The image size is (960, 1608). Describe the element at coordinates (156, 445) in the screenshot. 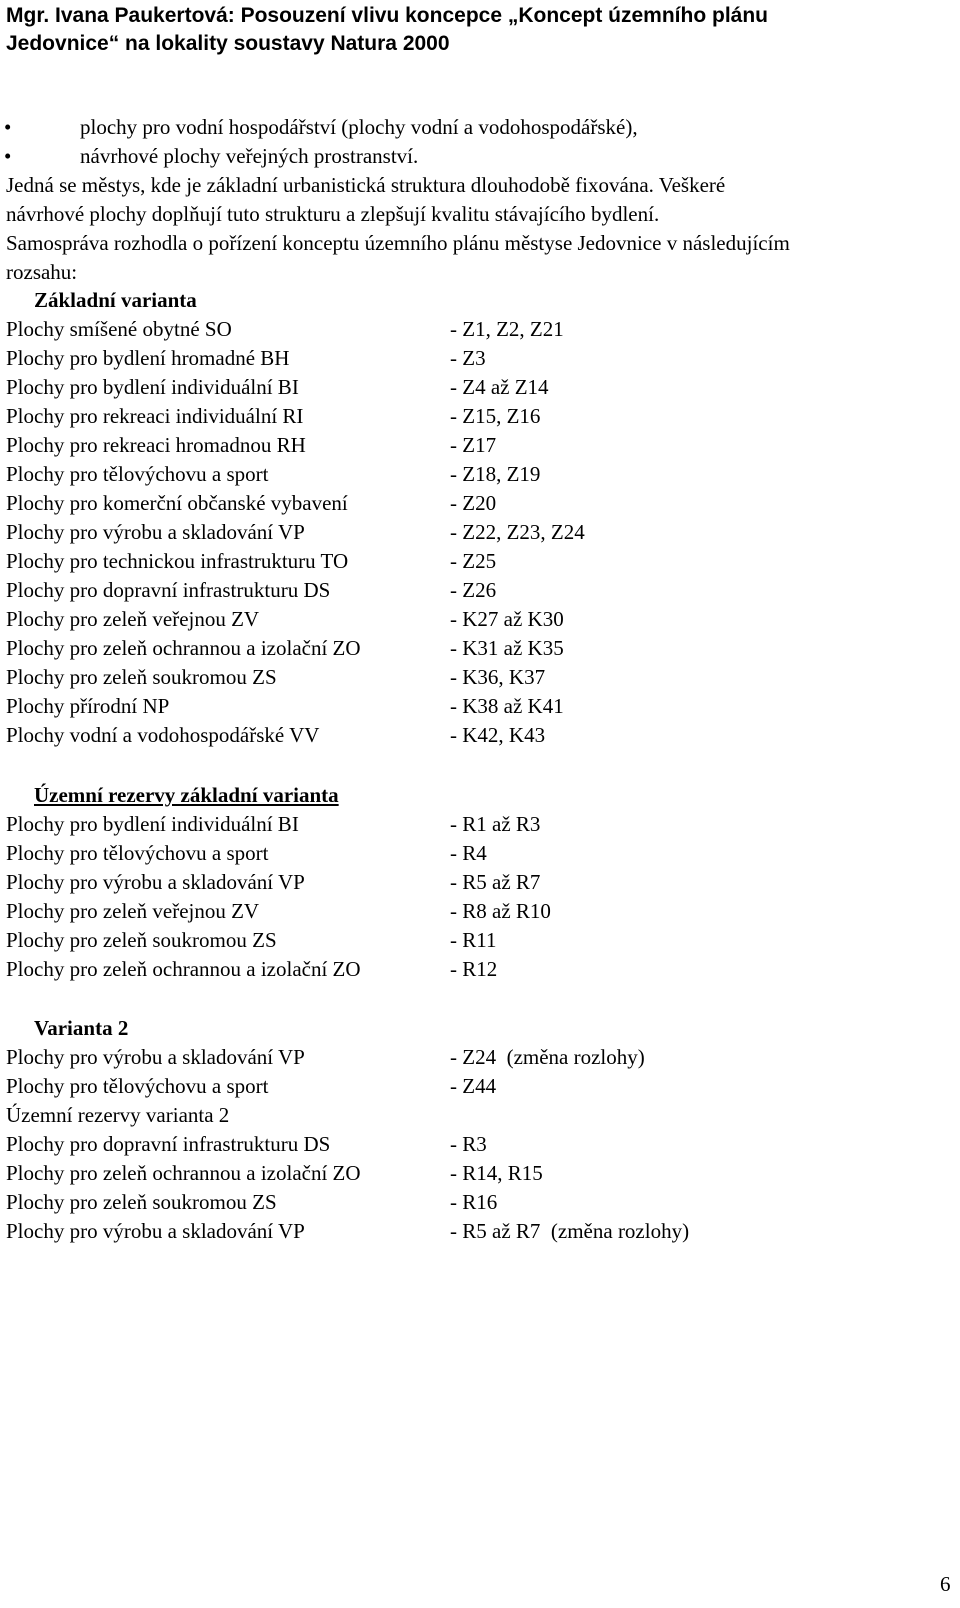

I see `row-label: Plochy pro rekreaci hromadnou RH` at that location.